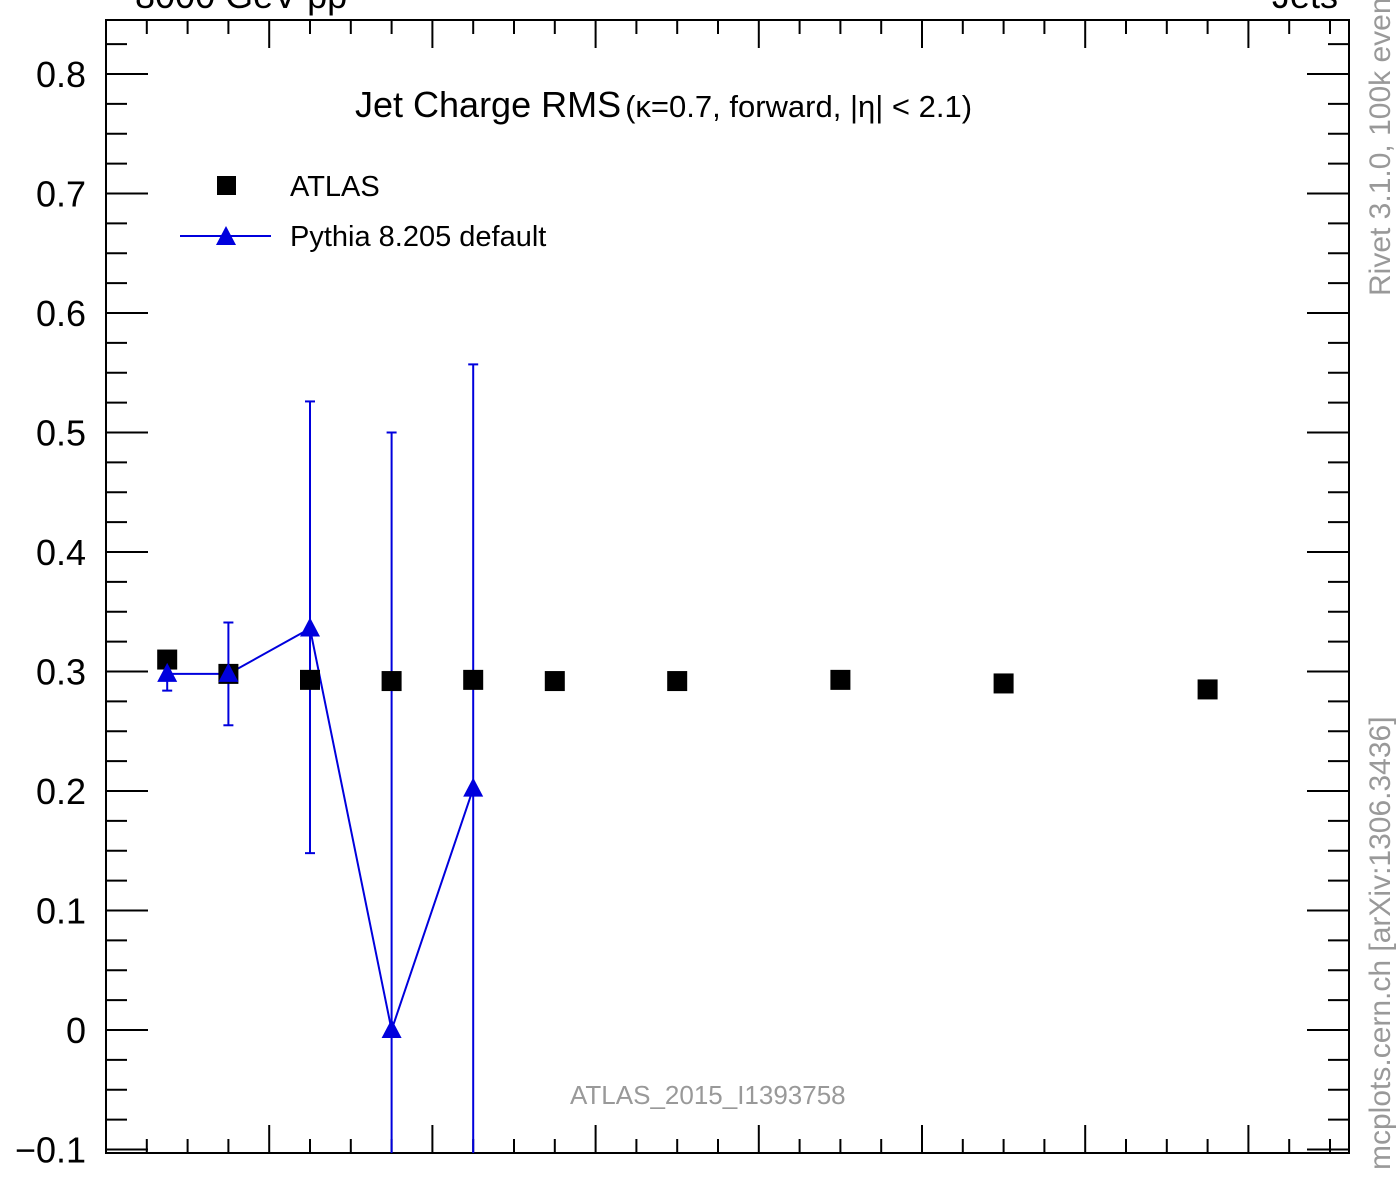  What do you see at coordinates (61, 672) in the screenshot?
I see `y-tick-label: 0.3` at bounding box center [61, 672].